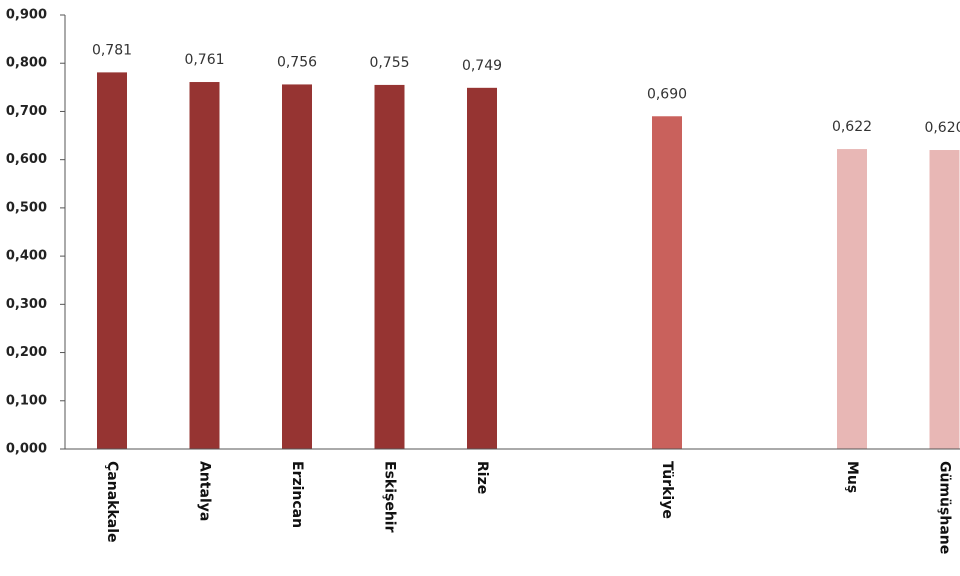 This screenshot has height=576, width=960. What do you see at coordinates (390, 497) in the screenshot?
I see `x-tick-label: Eskişehir` at bounding box center [390, 497].